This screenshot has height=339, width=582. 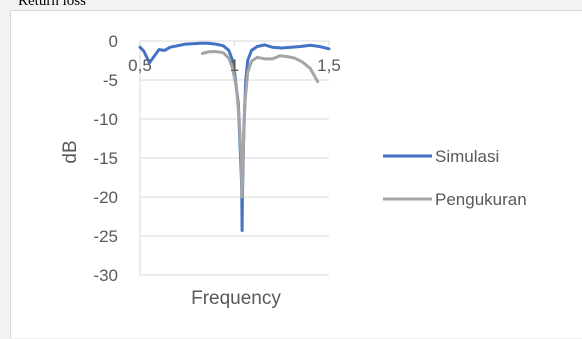 I want to click on x-tick-label: 0,5, so click(x=140, y=65).